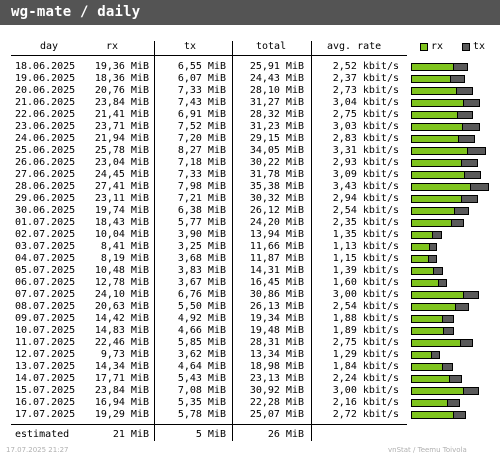 The image size is (500, 458). What do you see at coordinates (121, 366) in the screenshot?
I see `row-rx: 14,34 MiB` at bounding box center [121, 366].